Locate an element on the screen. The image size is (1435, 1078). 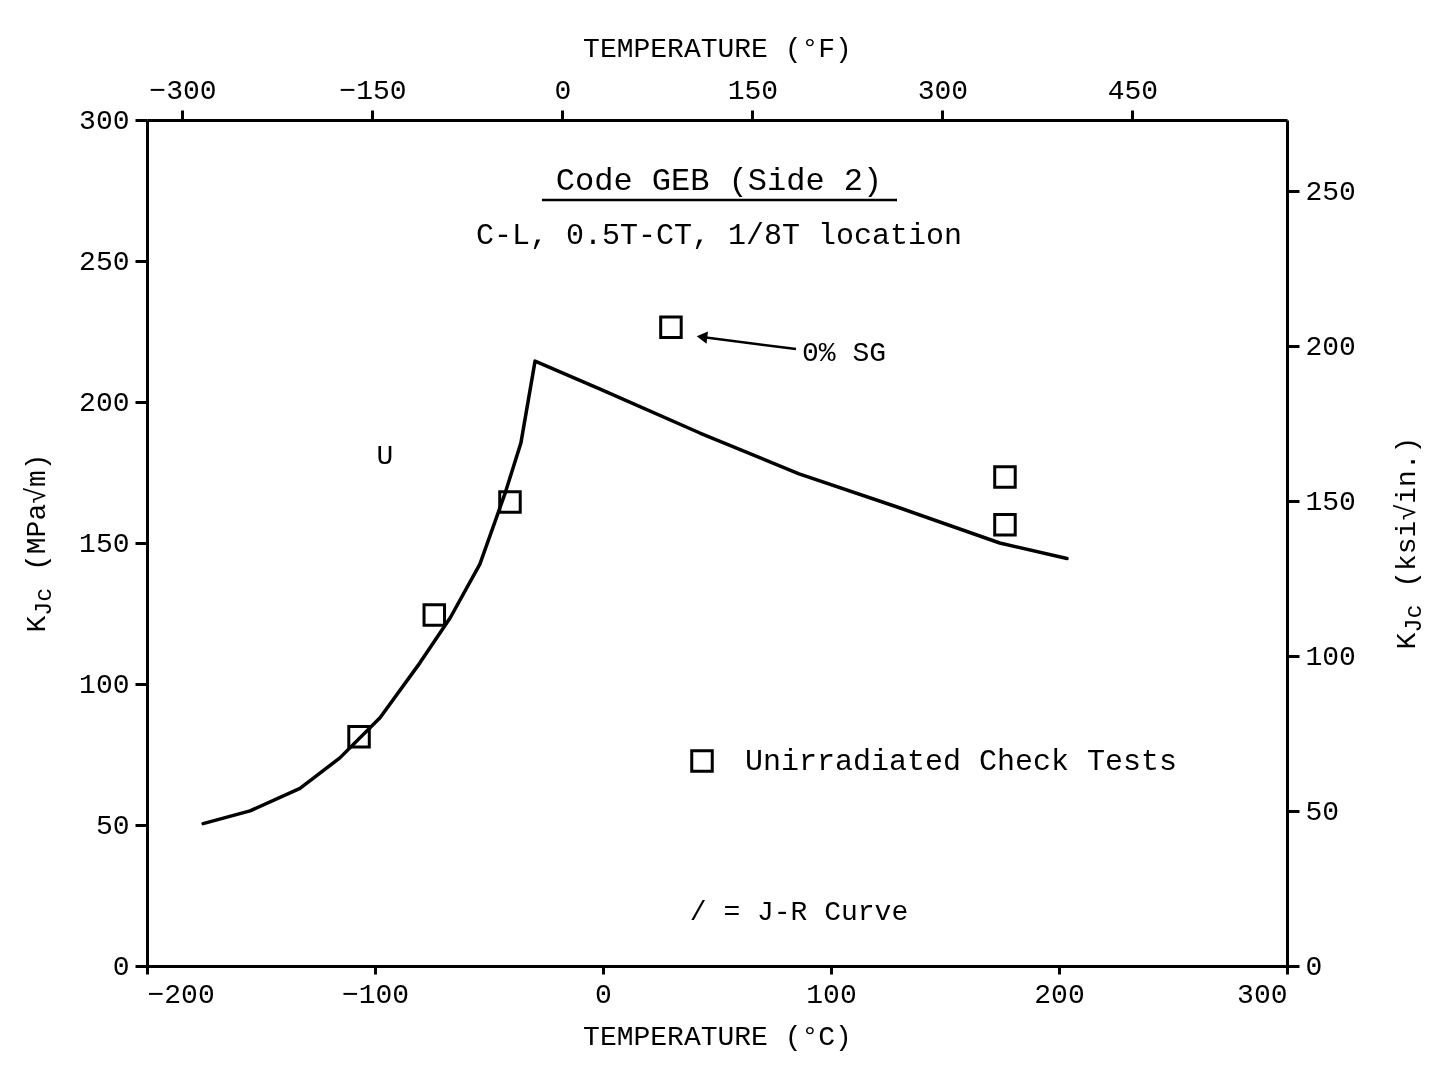
y-tick-label: 250 is located at coordinates (104, 262).